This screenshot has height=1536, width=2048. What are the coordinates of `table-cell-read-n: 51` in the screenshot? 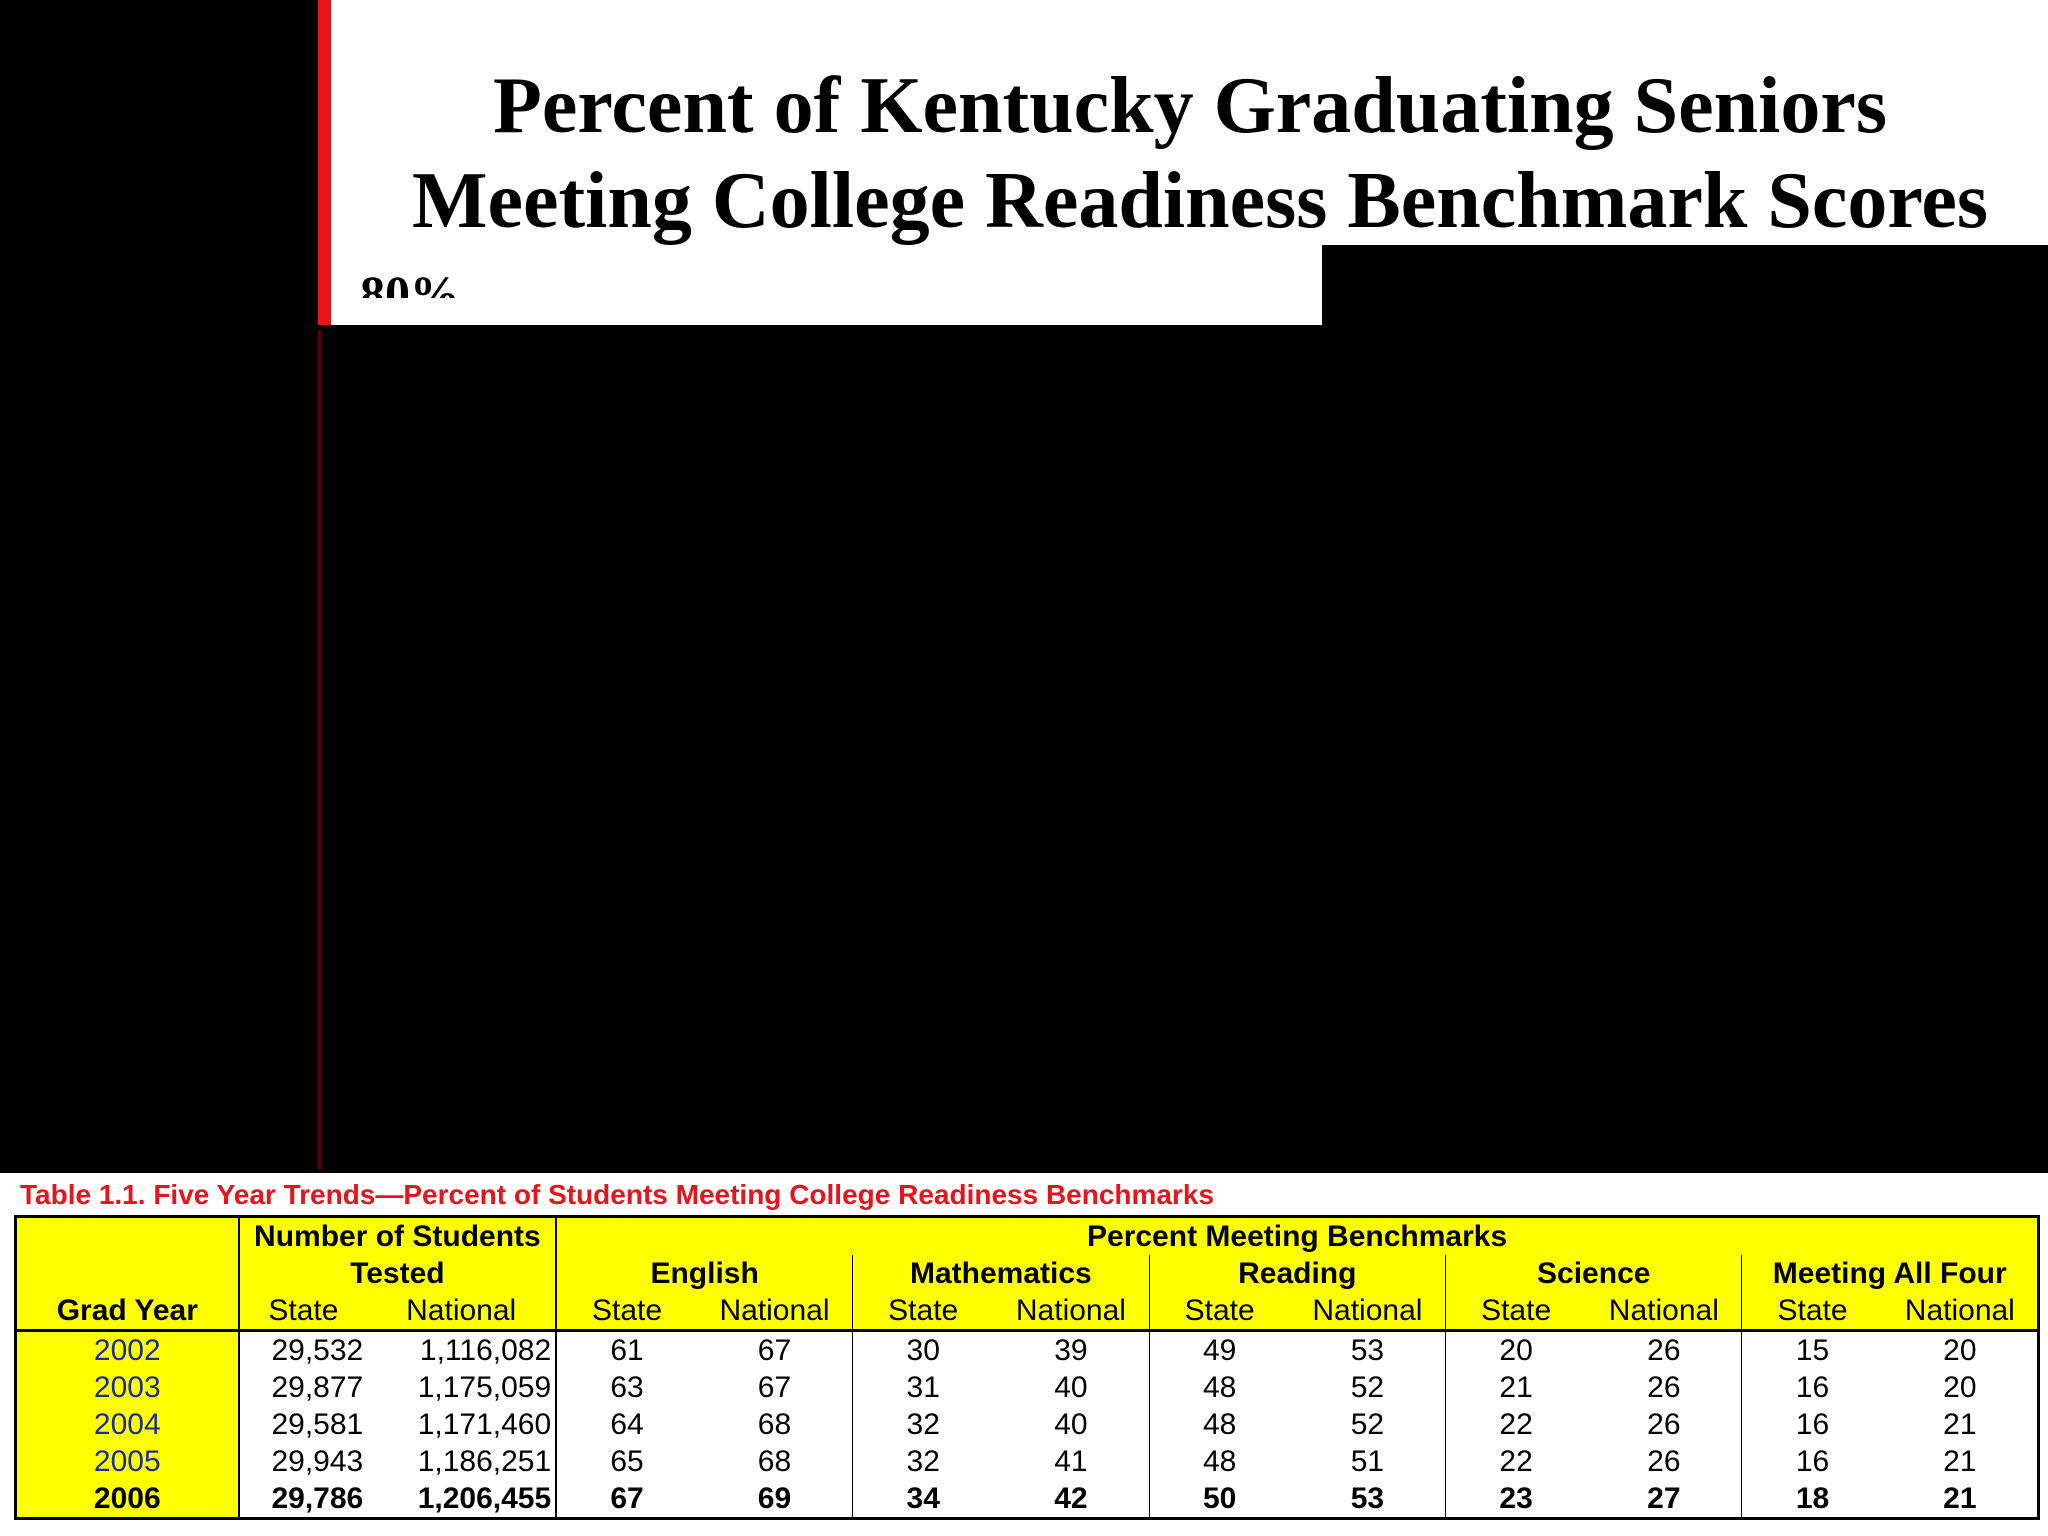 It's located at (1367, 1461).